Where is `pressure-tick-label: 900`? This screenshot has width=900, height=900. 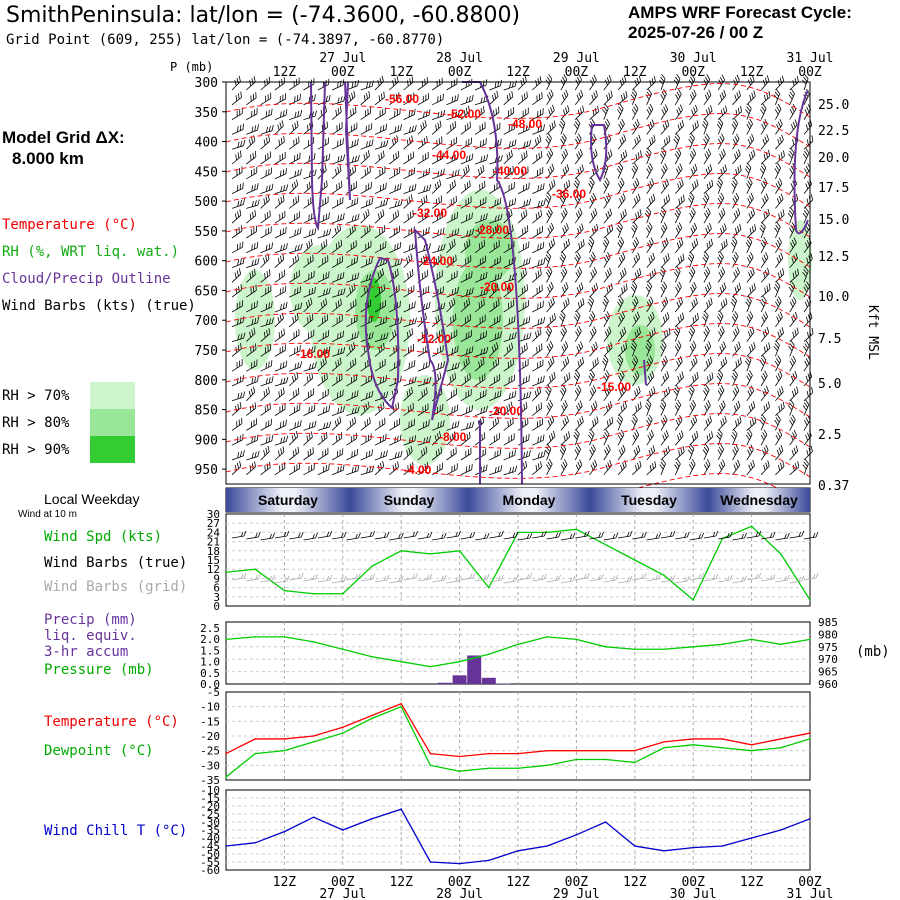
pressure-tick-label: 900 is located at coordinates (206, 440).